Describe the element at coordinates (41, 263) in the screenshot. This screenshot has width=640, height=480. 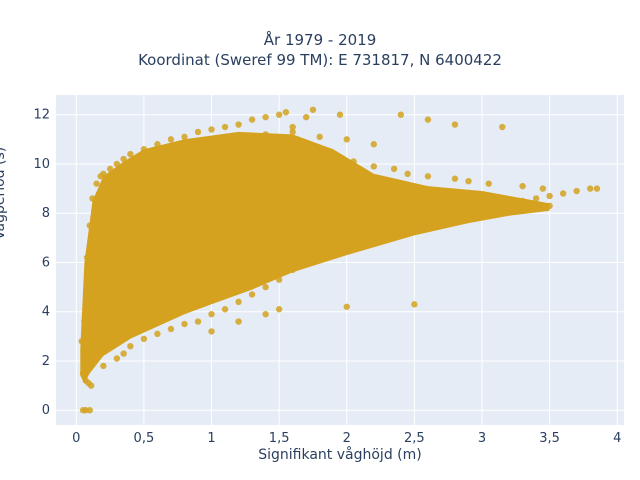
I see `y-axis-ticks: 0 2 4 6 8 10 12` at that location.